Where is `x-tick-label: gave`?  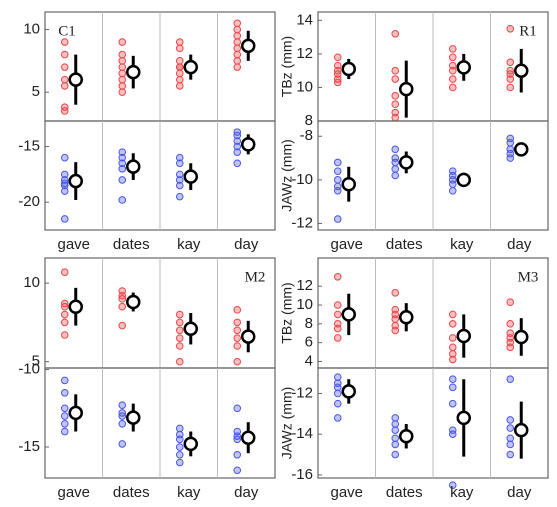 x-tick-label: gave is located at coordinates (346, 492).